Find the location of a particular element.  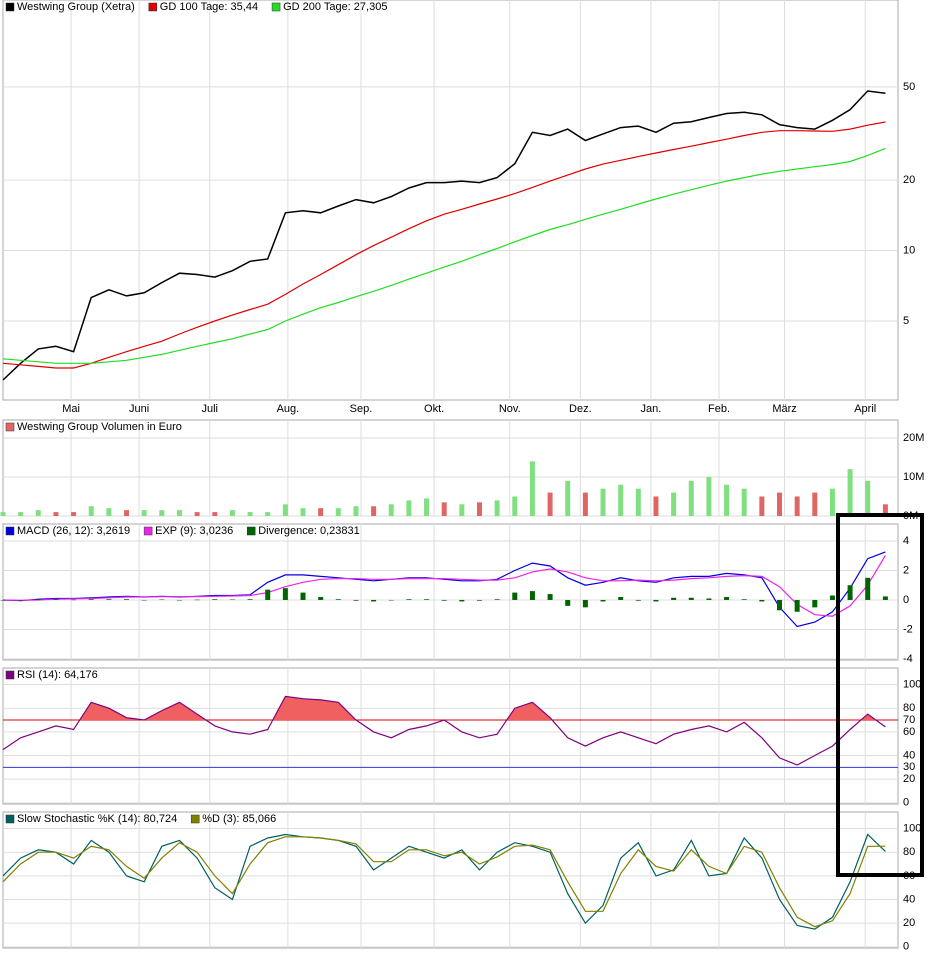

legend-label: Divergence: 0,23831 is located at coordinates (309, 531).